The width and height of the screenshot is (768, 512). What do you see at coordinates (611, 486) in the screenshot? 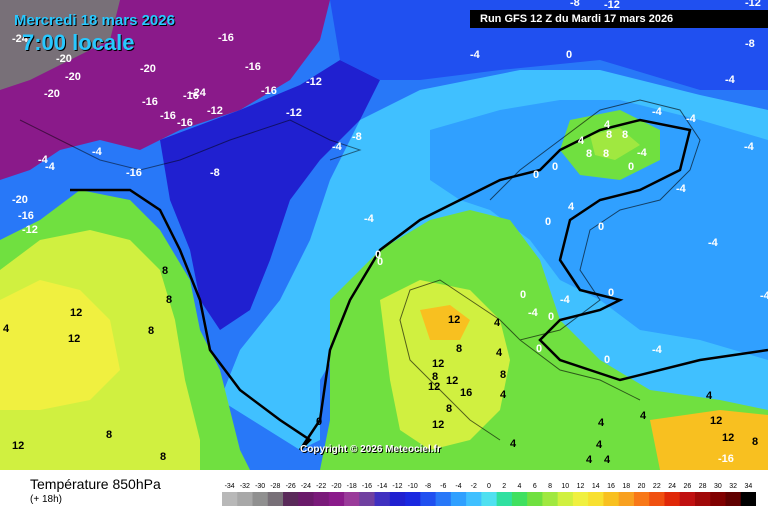
I see `scale-tick-label: 16` at bounding box center [611, 486].